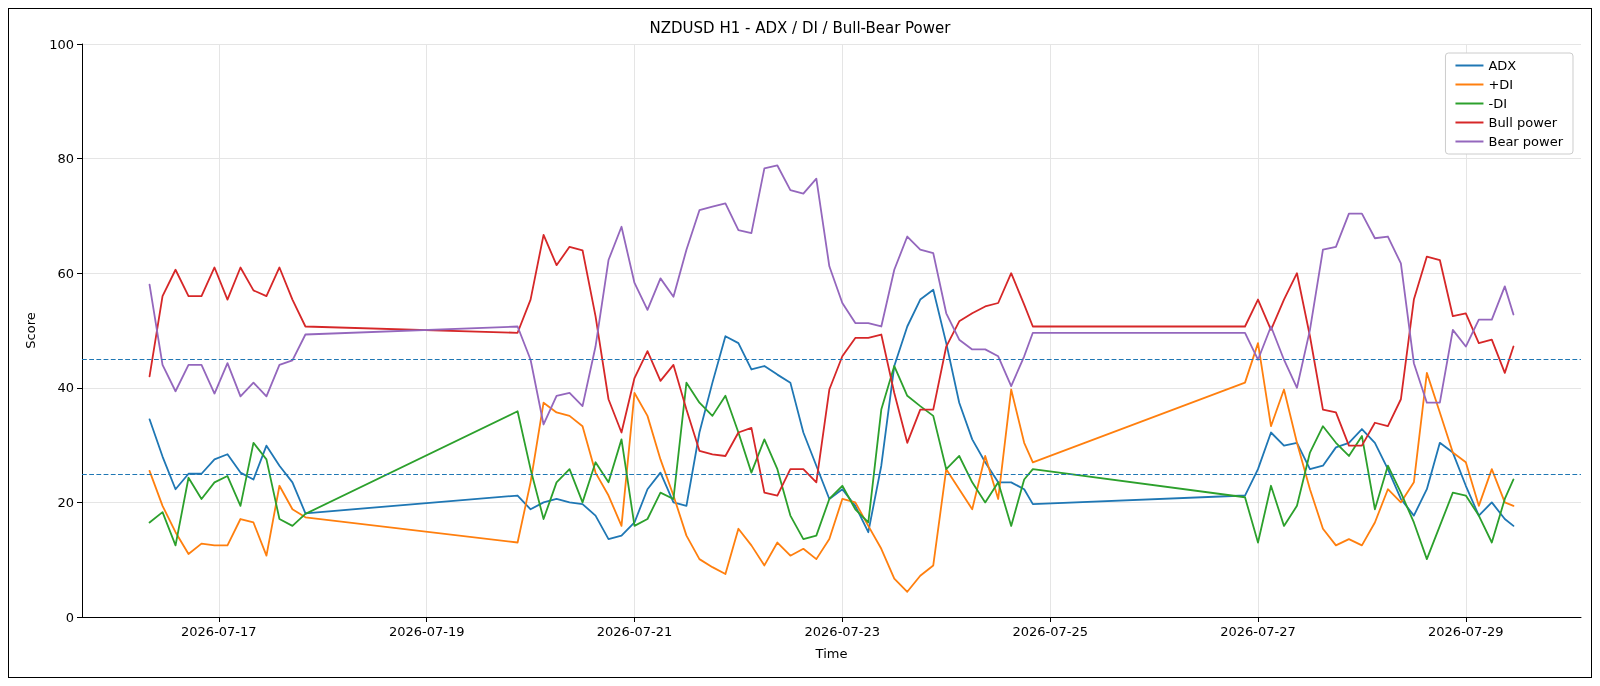 The height and width of the screenshot is (686, 1600). What do you see at coordinates (634, 631) in the screenshot?
I see `x-tick-label: 2026-07-21` at bounding box center [634, 631].